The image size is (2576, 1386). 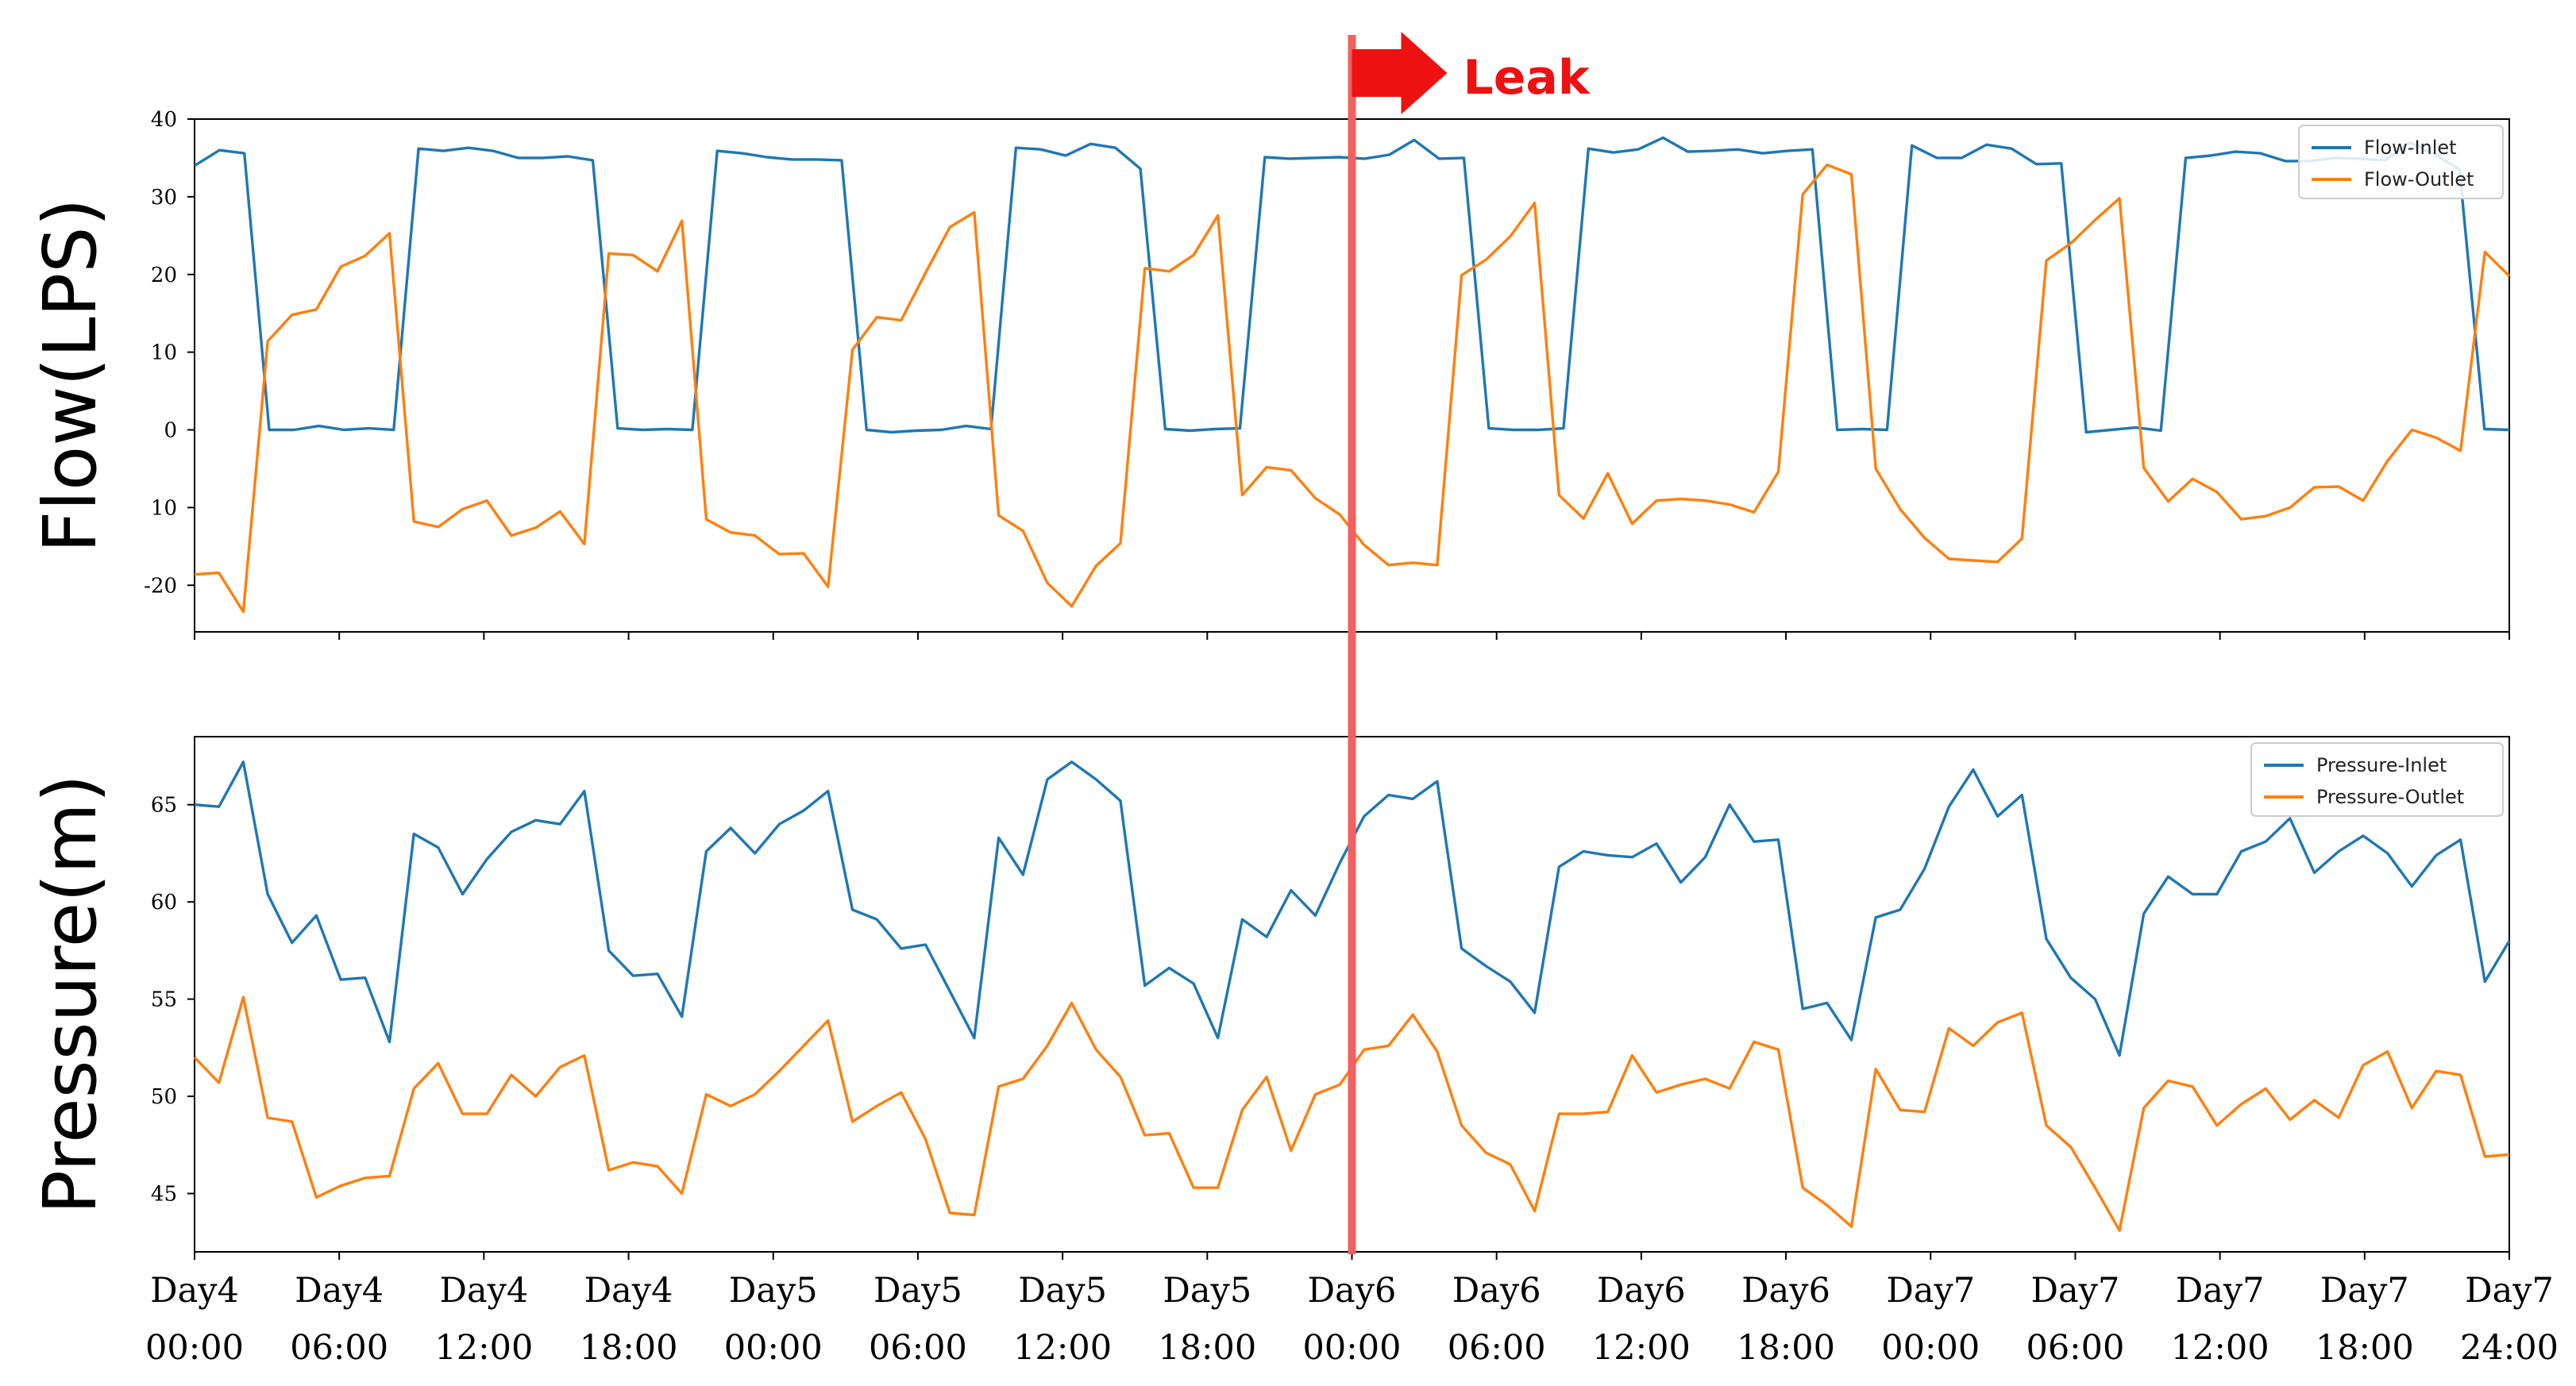 What do you see at coordinates (1527, 78) in the screenshot?
I see `leak-label: Leak` at bounding box center [1527, 78].